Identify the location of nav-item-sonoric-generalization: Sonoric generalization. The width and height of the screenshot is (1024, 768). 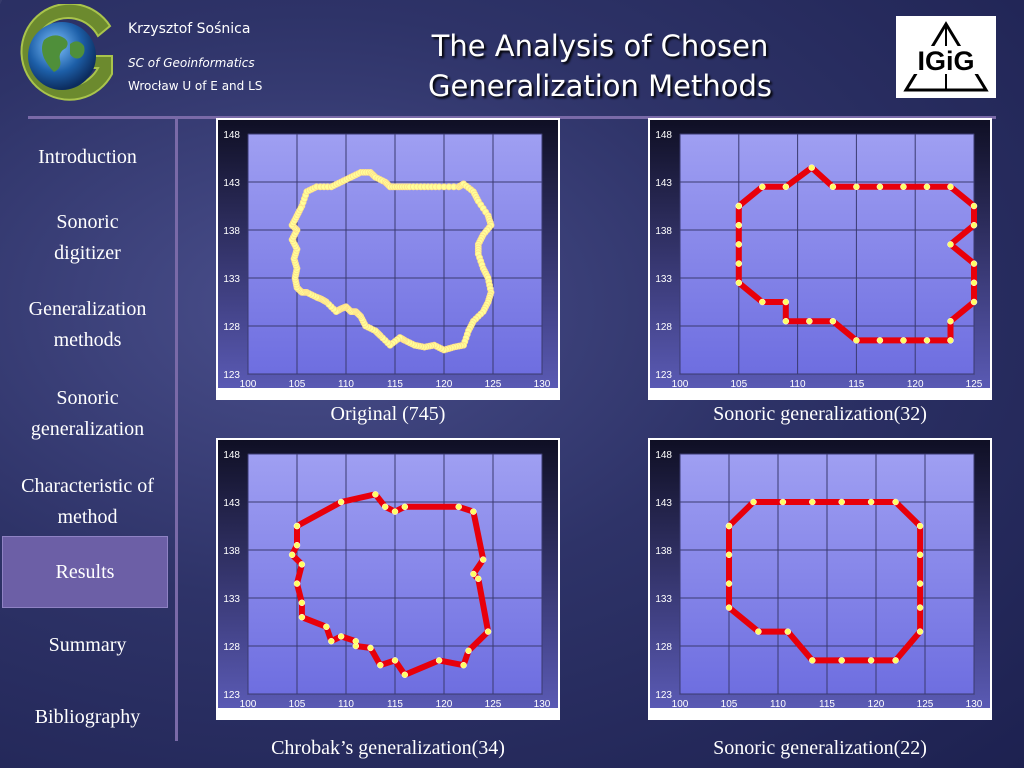
(87, 414).